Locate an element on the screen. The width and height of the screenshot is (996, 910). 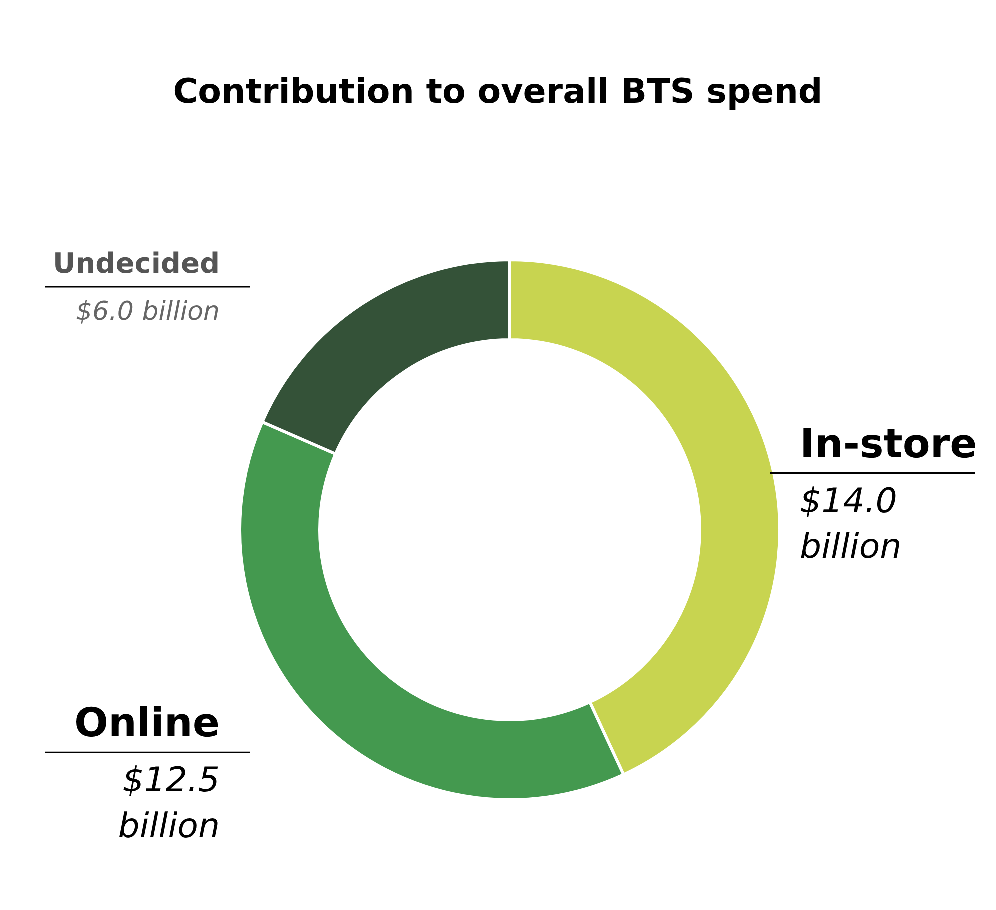
chart-title: Contribution to overall BTS spend is located at coordinates (498, 92).